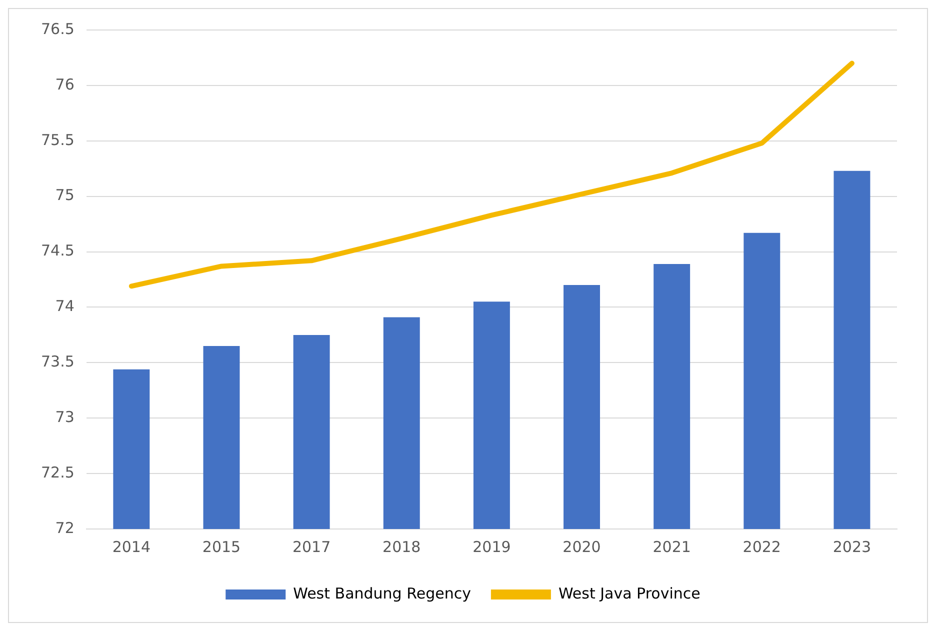 The image size is (936, 631). Describe the element at coordinates (131, 547) in the screenshot. I see `x-tick-label: 2014` at that location.